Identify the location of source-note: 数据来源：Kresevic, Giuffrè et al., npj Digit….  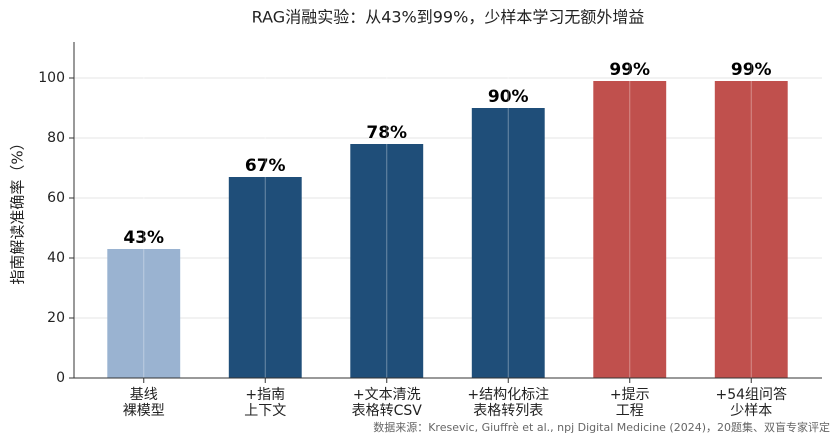
(601, 427).